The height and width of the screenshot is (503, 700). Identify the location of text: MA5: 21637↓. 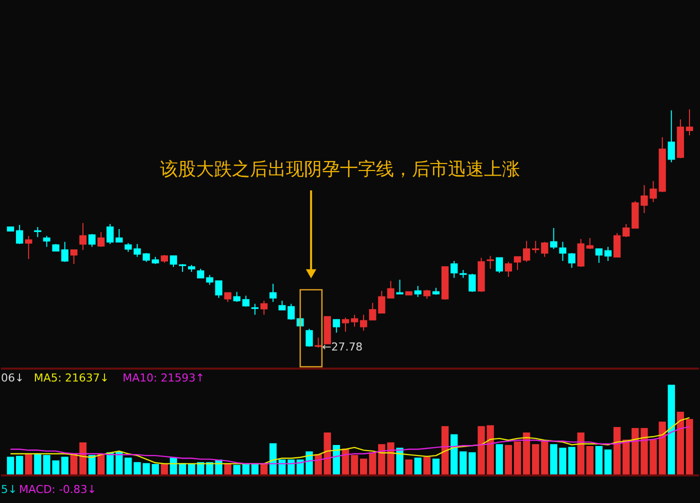
(72, 378).